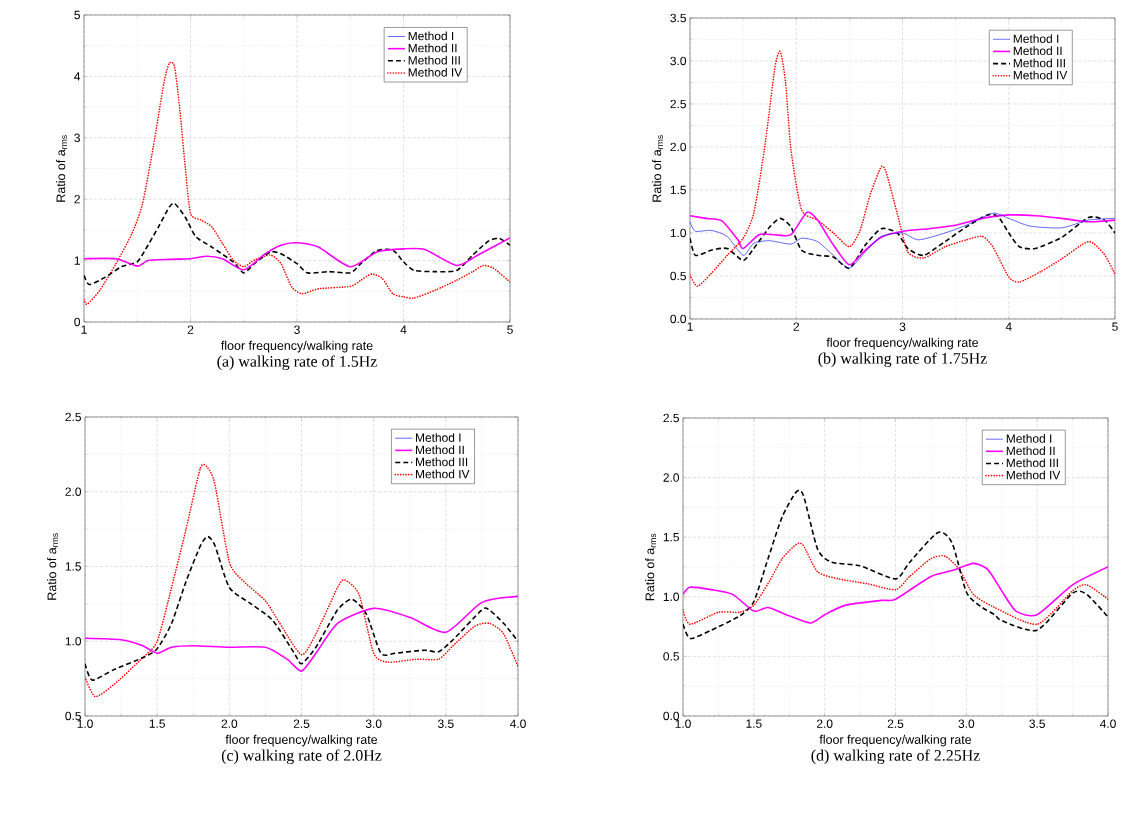 Image resolution: width=1128 pixels, height=813 pixels. Describe the element at coordinates (77, 199) in the screenshot. I see `y-tick-label: 2` at that location.